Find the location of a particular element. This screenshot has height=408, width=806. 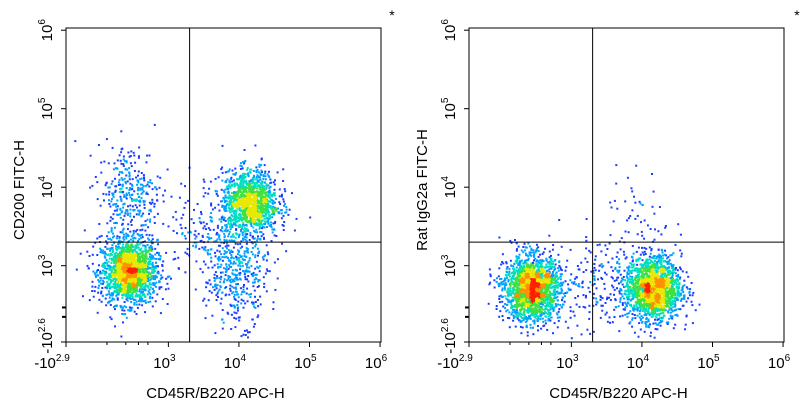

x-axis-label: CD45R/B220 APC-H is located at coordinates (215, 393).